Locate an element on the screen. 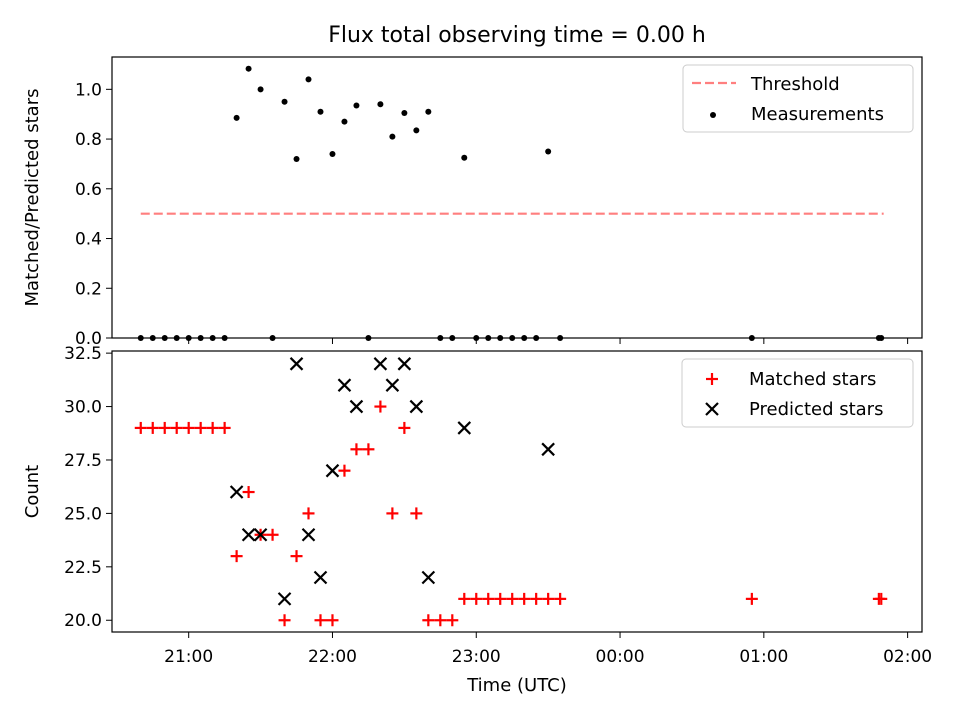 This screenshot has height=720, width=960. legend-predicted-label: Predicted stars is located at coordinates (816, 409).